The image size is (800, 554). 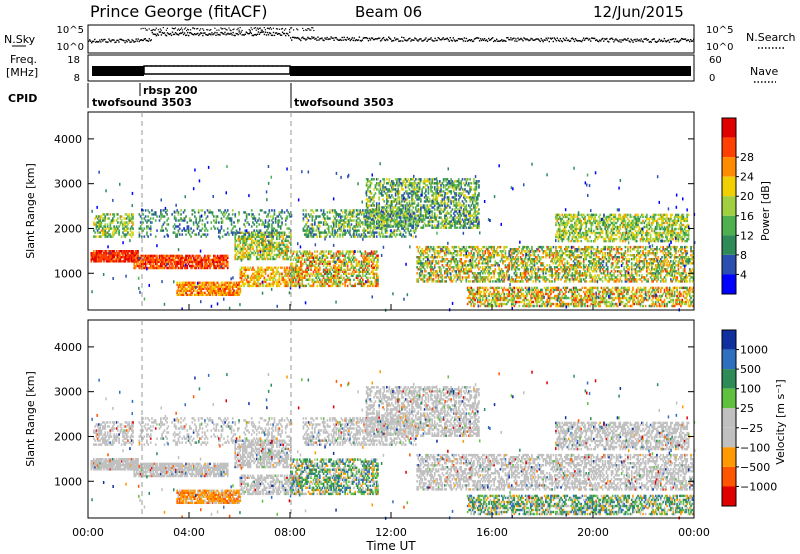 What do you see at coordinates (142, 102) in the screenshot?
I see `cpid-segment-first: twofsound 3503` at bounding box center [142, 102].